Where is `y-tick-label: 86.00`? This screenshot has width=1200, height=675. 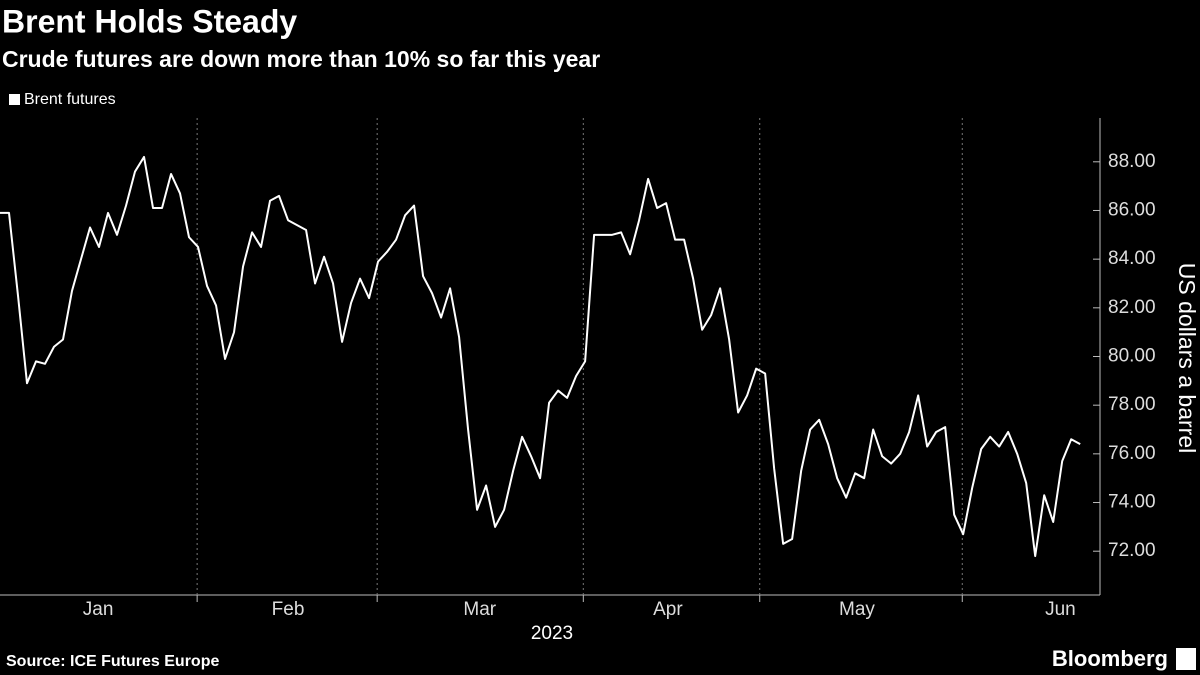 y-tick-label: 86.00 is located at coordinates (1132, 209).